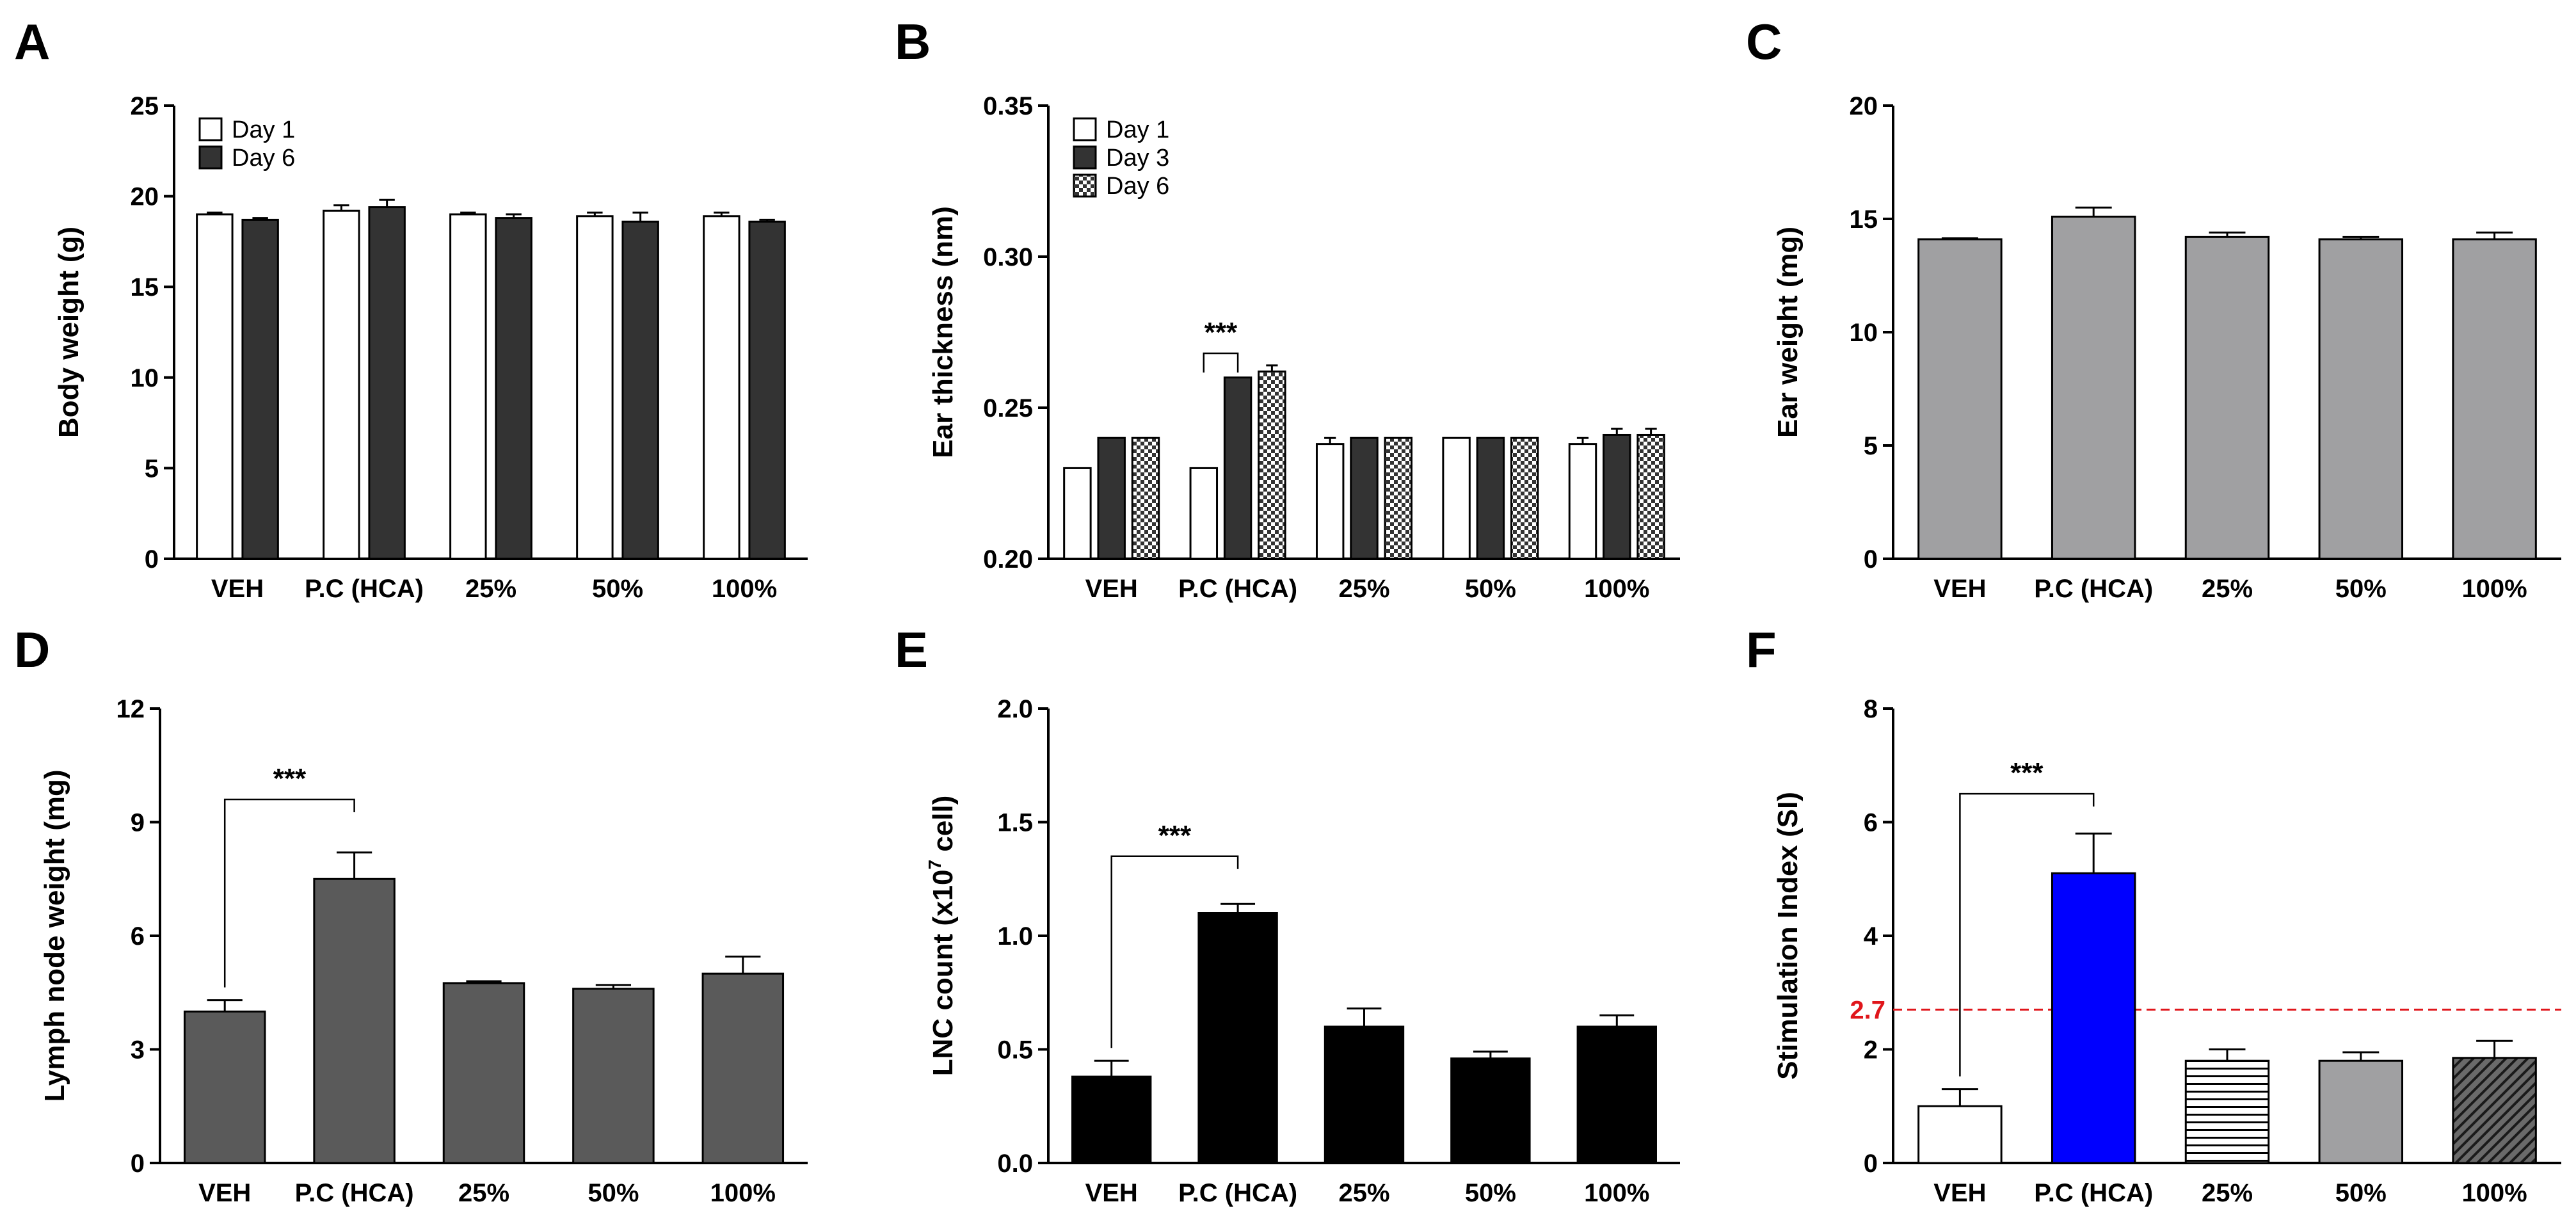  Describe the element at coordinates (744, 589) in the screenshot. I see `x-tick-label-A: 100%` at that location.